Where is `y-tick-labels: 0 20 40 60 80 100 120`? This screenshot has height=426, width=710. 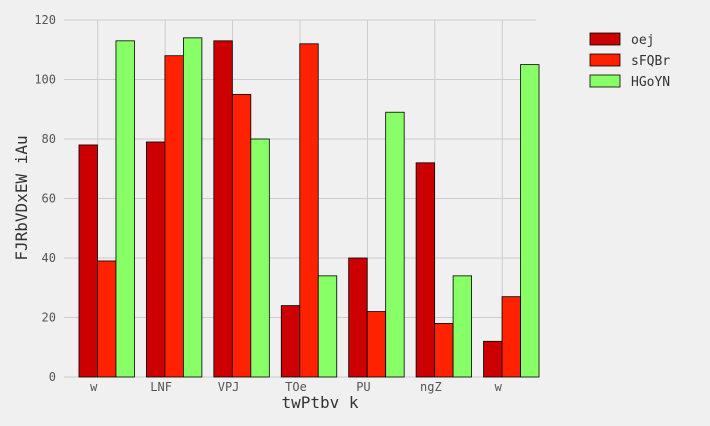 y-tick-labels: 0 20 40 60 80 100 120 is located at coordinates (45, 198).